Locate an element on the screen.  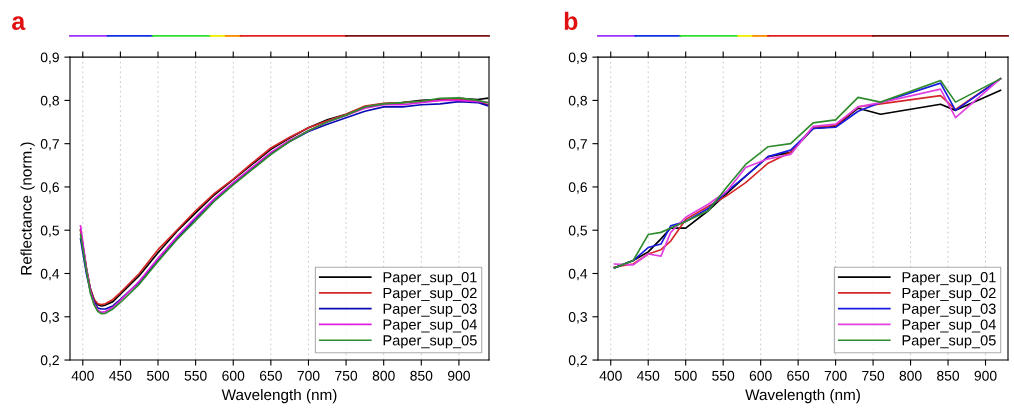
chart-title: a is located at coordinates (19, 23).